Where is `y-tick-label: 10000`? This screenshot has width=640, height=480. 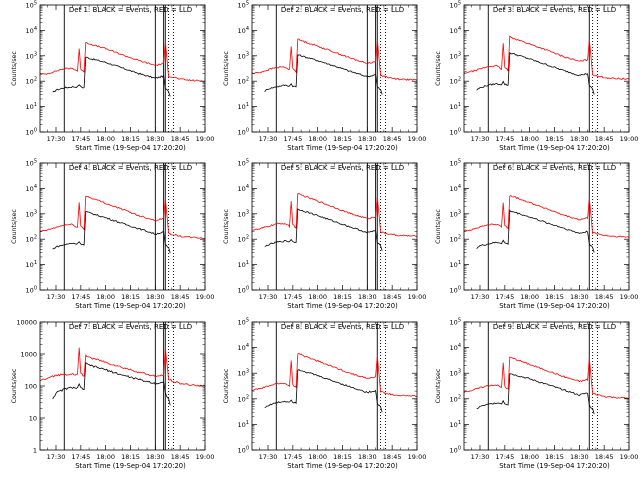 y-tick-label: 10000 is located at coordinates (26, 323).